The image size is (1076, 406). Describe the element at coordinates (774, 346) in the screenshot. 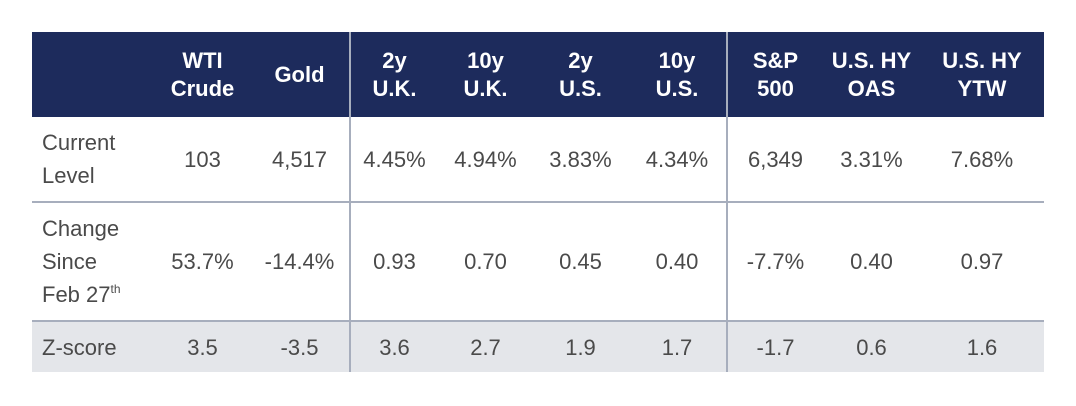

I see `cell-value: -1.7` at that location.